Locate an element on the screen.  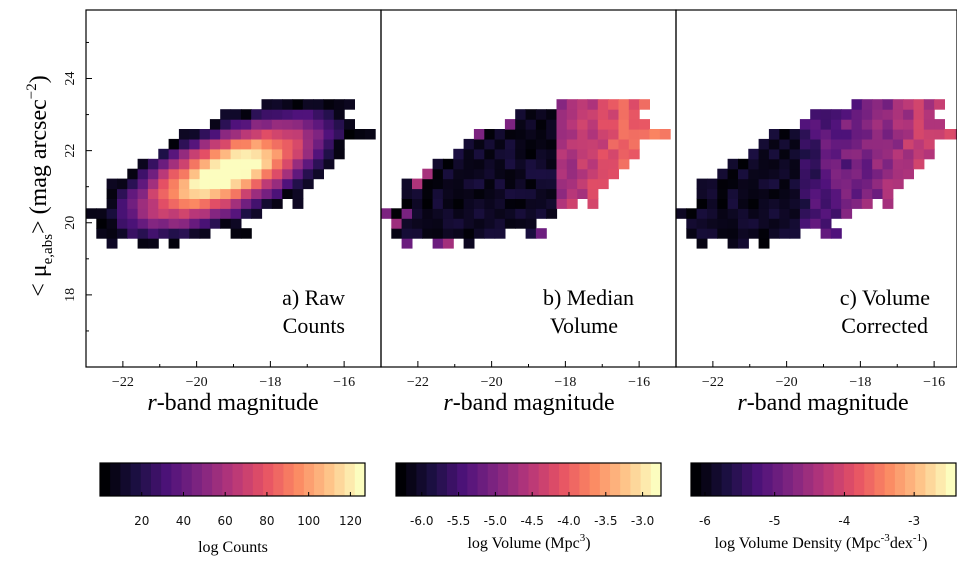
colorbar-tick-label: 60 is located at coordinates (225, 521).